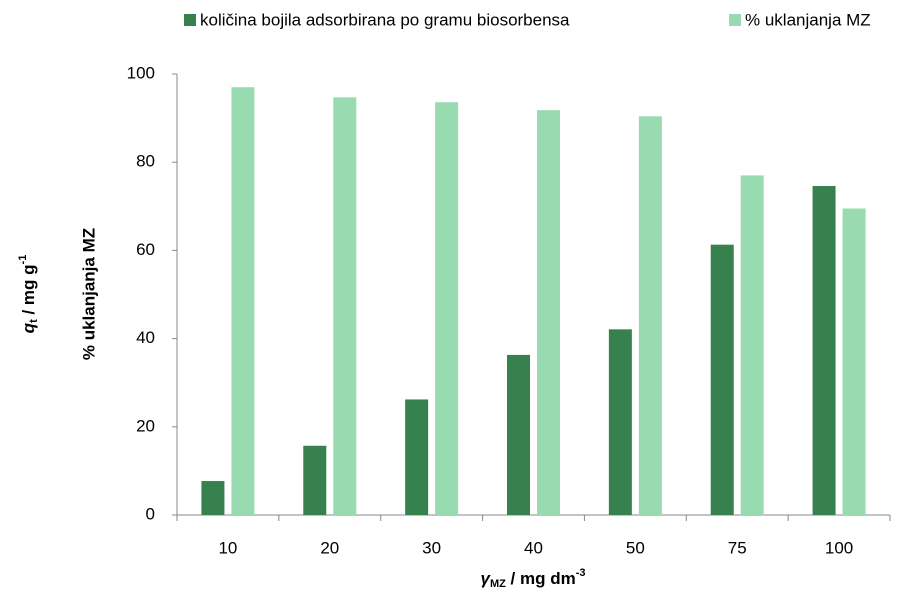 This screenshot has width=911, height=598. What do you see at coordinates (34, 321) in the screenshot?
I see `y-label-sub: t` at bounding box center [34, 321].